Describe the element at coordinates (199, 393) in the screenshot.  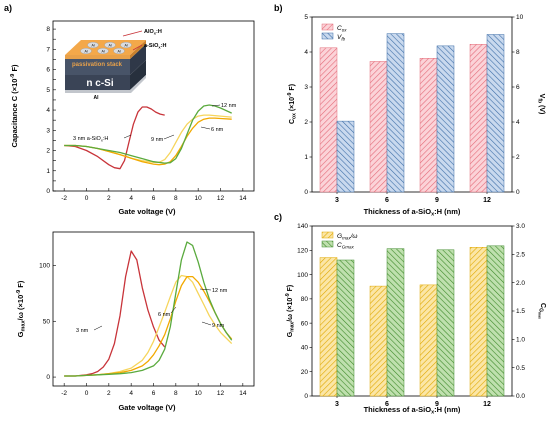
I see `a-bot-xtick-label: 10` at that location.